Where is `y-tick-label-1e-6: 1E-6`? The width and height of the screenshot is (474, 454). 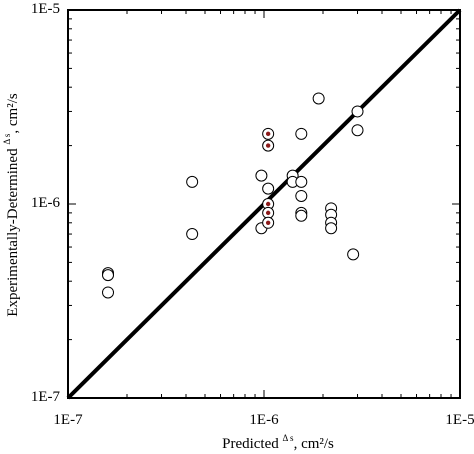 y-tick-label-1e-6: 1E-6 is located at coordinates (46, 203).